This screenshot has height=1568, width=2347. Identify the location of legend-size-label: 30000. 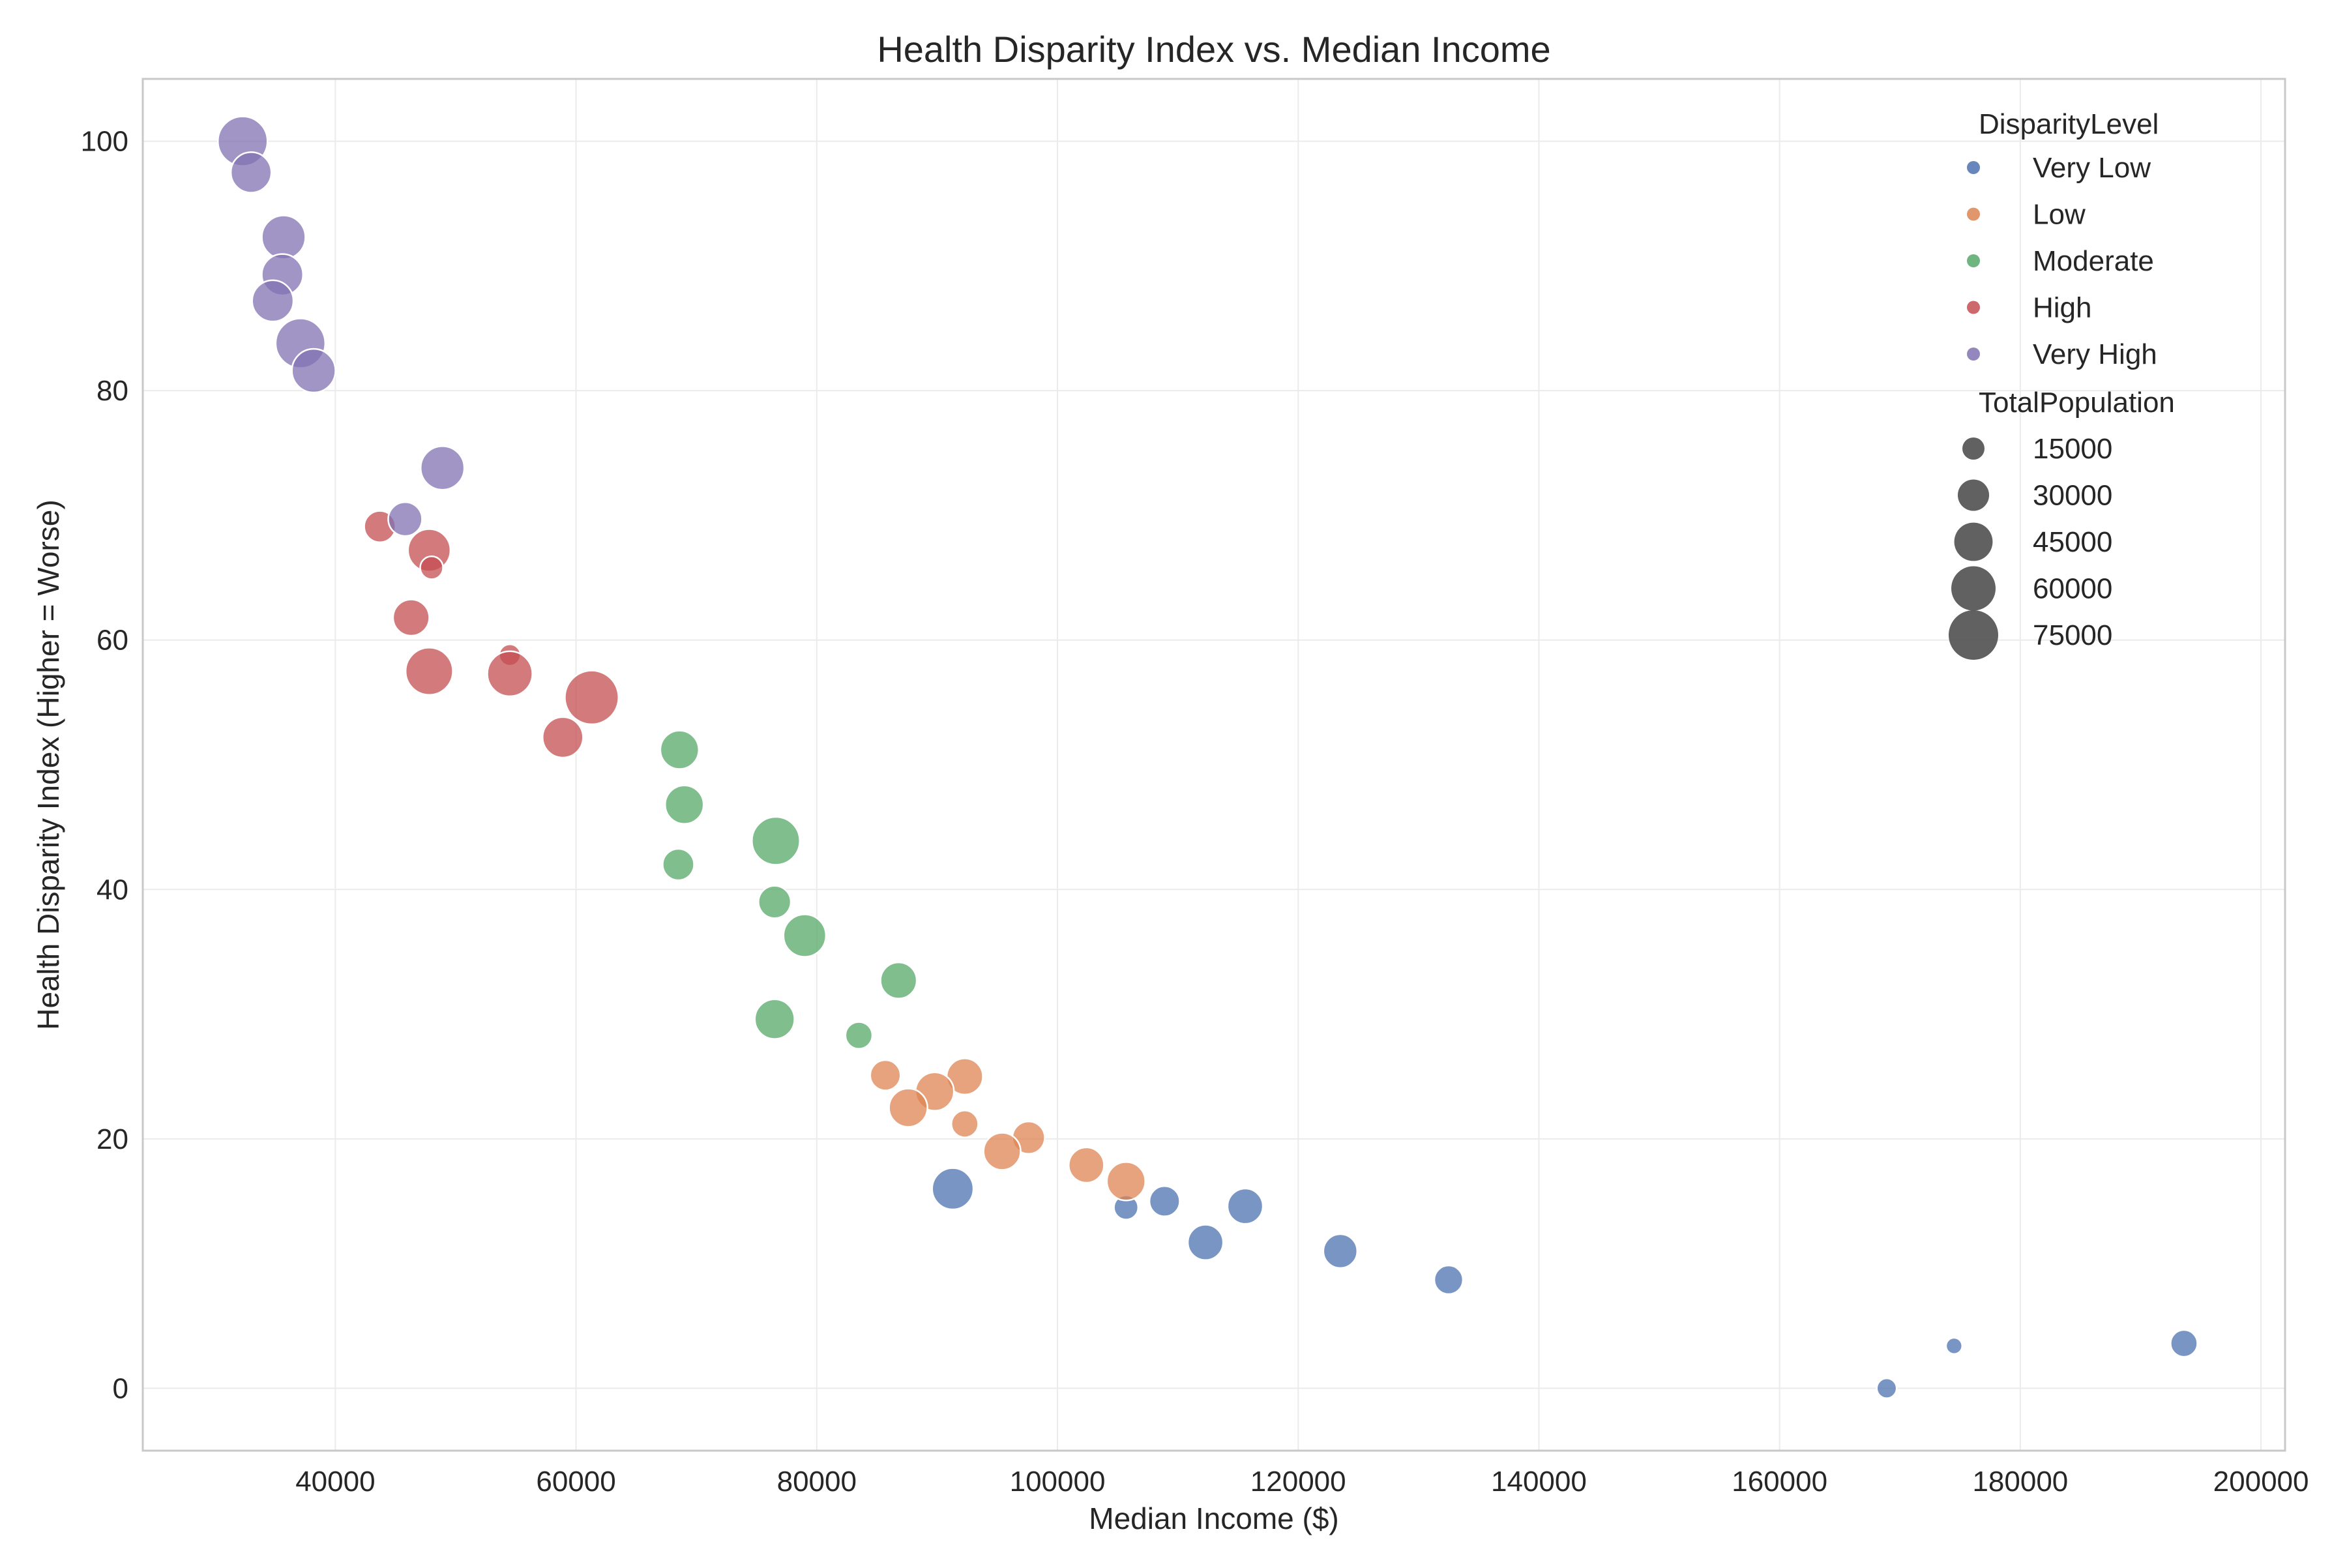
(2072, 496).